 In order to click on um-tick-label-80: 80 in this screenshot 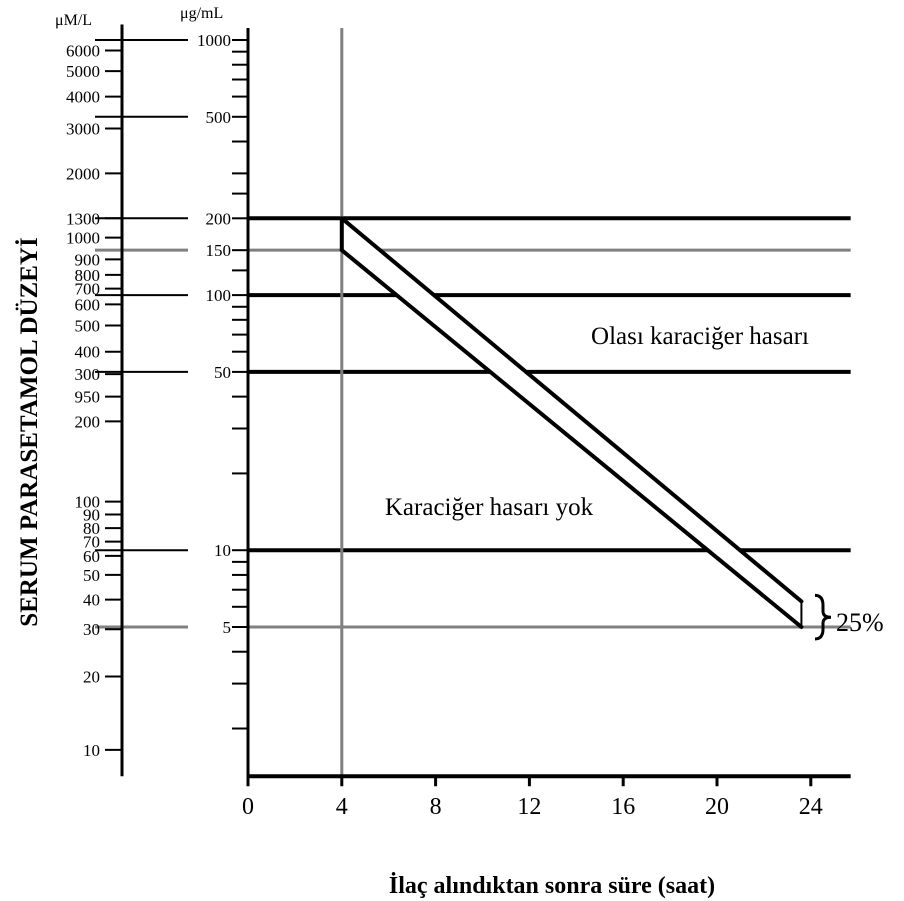, I will do `click(91, 528)`.